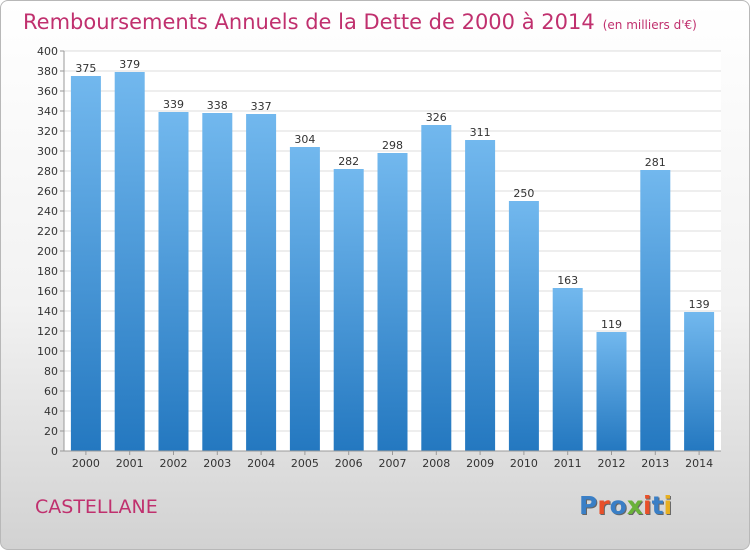 The width and height of the screenshot is (750, 550). What do you see at coordinates (54, 451) in the screenshot?
I see `y-tick-label: 0` at bounding box center [54, 451].